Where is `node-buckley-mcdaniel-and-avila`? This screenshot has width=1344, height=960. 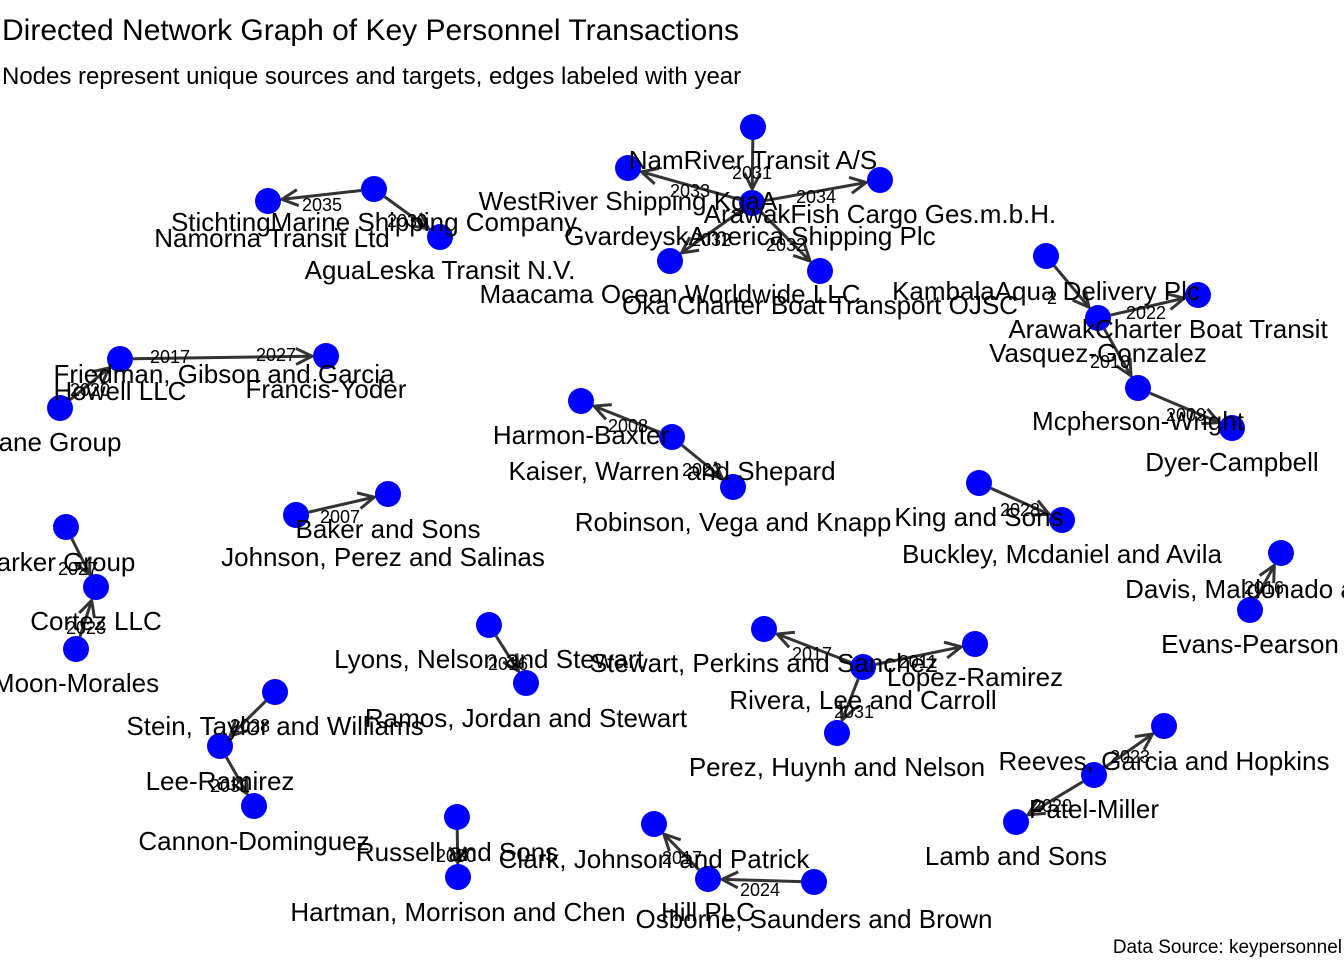 node-buckley-mcdaniel-and-avila is located at coordinates (1062, 520).